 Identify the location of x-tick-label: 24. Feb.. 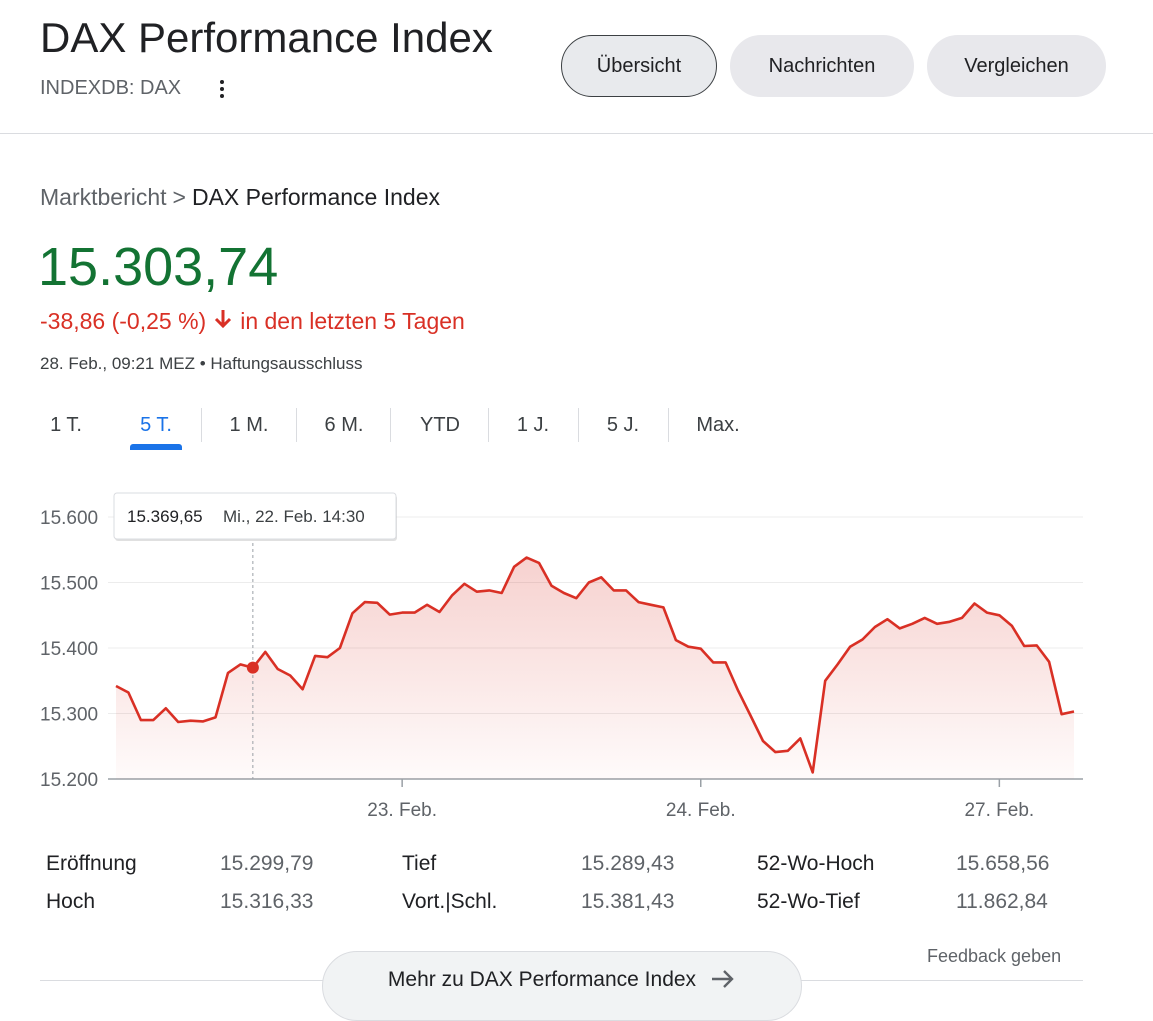
(701, 810).